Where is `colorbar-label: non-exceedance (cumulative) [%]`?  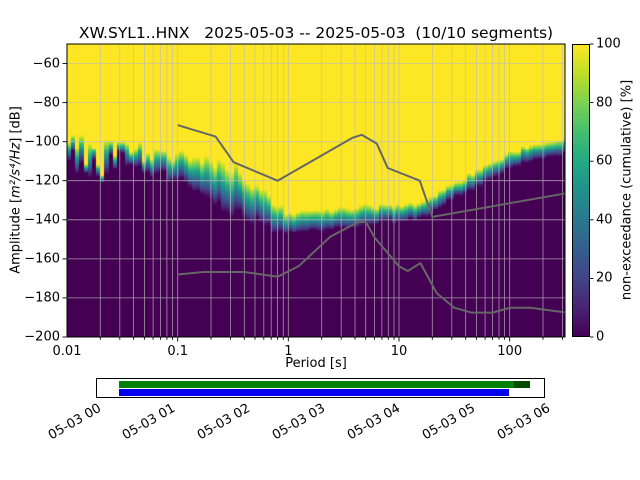
colorbar-label: non-exceedance (cumulative) [%] is located at coordinates (627, 190).